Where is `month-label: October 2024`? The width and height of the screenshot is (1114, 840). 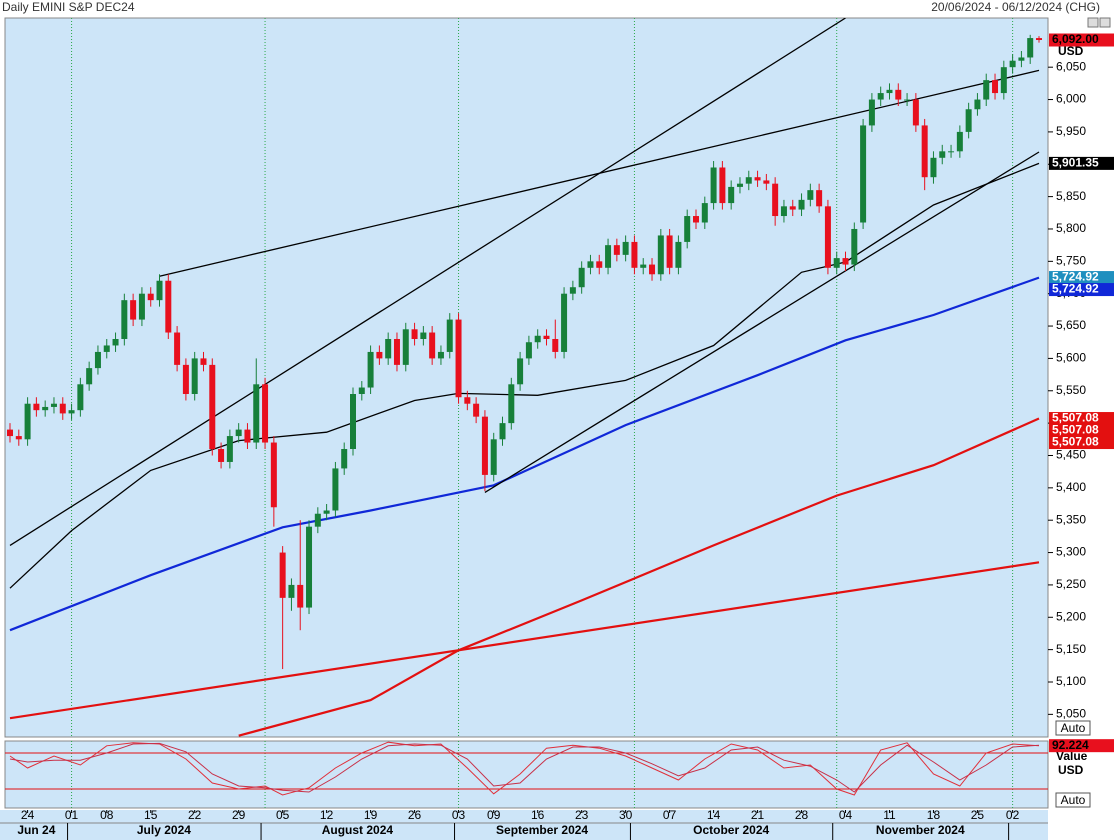 month-label: October 2024 is located at coordinates (731, 830).